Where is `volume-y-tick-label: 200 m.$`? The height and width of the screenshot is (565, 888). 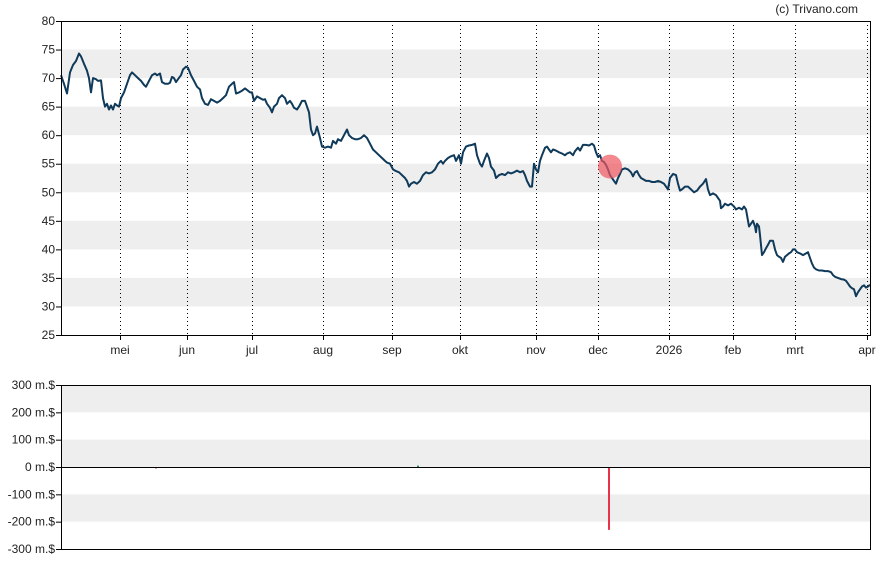 volume-y-tick-label: 200 m.$ is located at coordinates (34, 412).